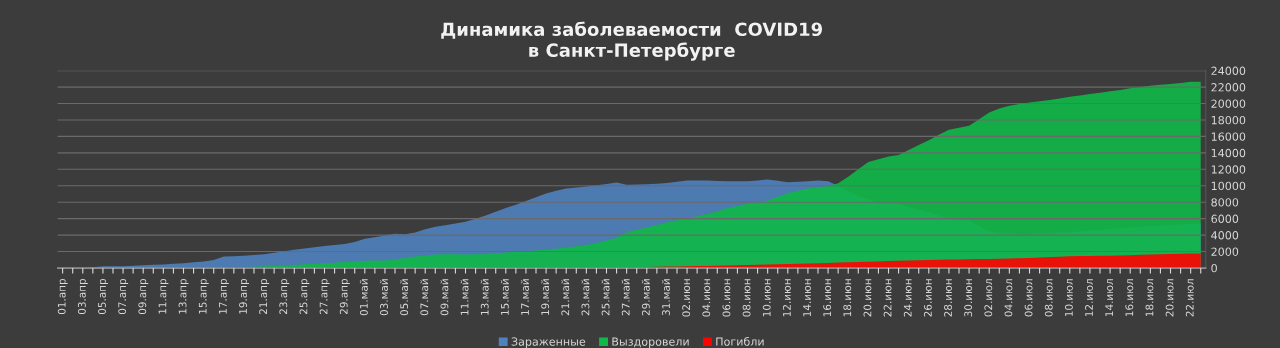 The height and width of the screenshot is (348, 1280). Describe the element at coordinates (887, 298) in the screenshot. I see `x-tick-label: 22.июн` at that location.